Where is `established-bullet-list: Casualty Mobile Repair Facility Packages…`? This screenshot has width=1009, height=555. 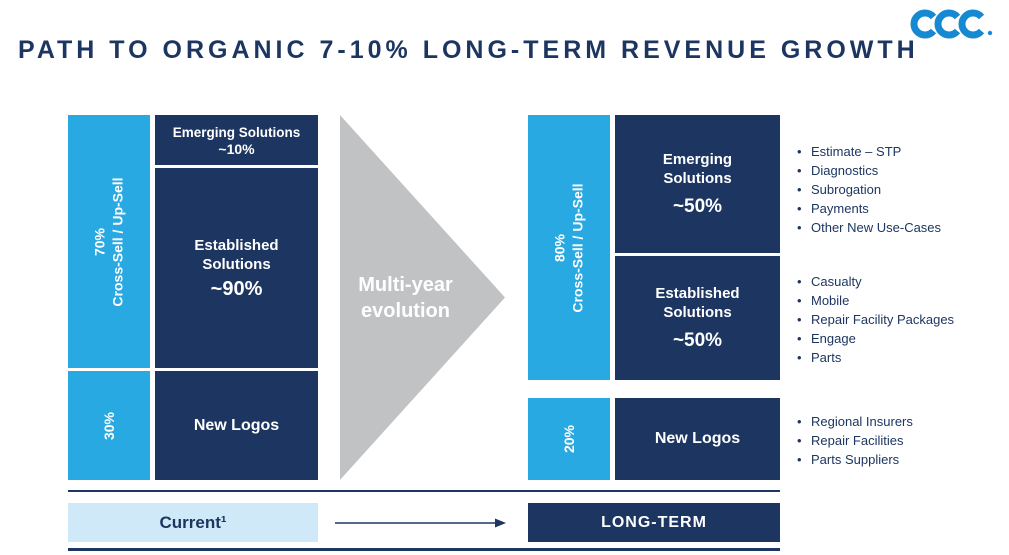
established-bullet-list: Casualty Mobile Repair Facility Packages… is located at coordinates (902, 319).